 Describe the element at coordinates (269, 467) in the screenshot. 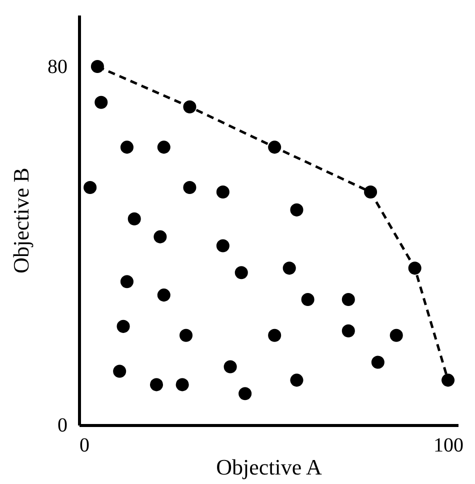

I see `x-axis-title: Objective A` at that location.